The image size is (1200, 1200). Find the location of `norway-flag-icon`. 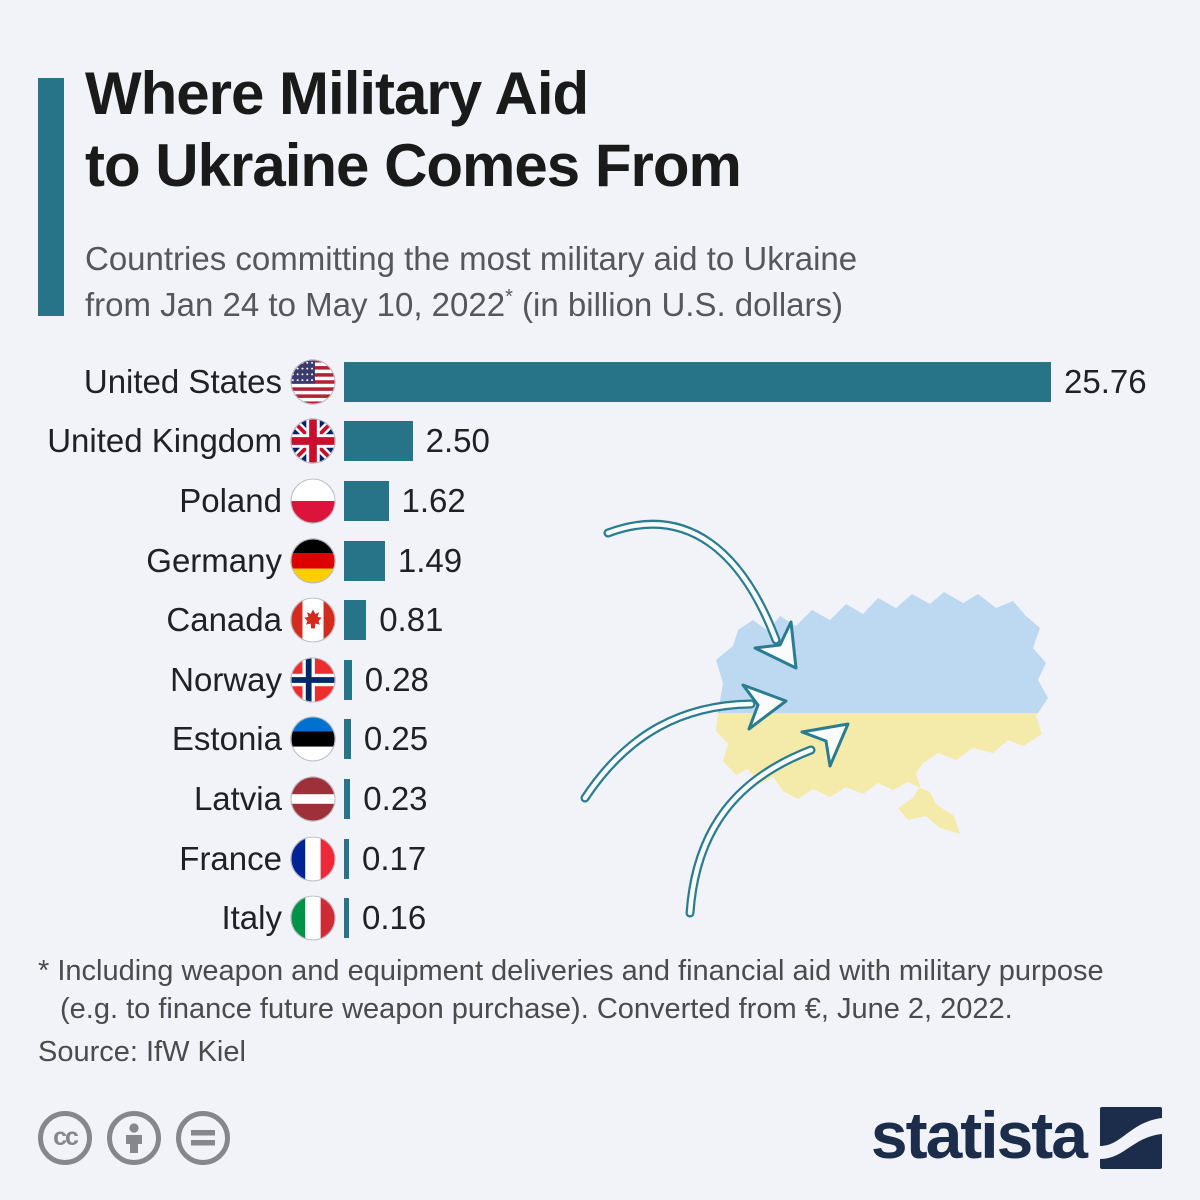

norway-flag-icon is located at coordinates (313, 680).